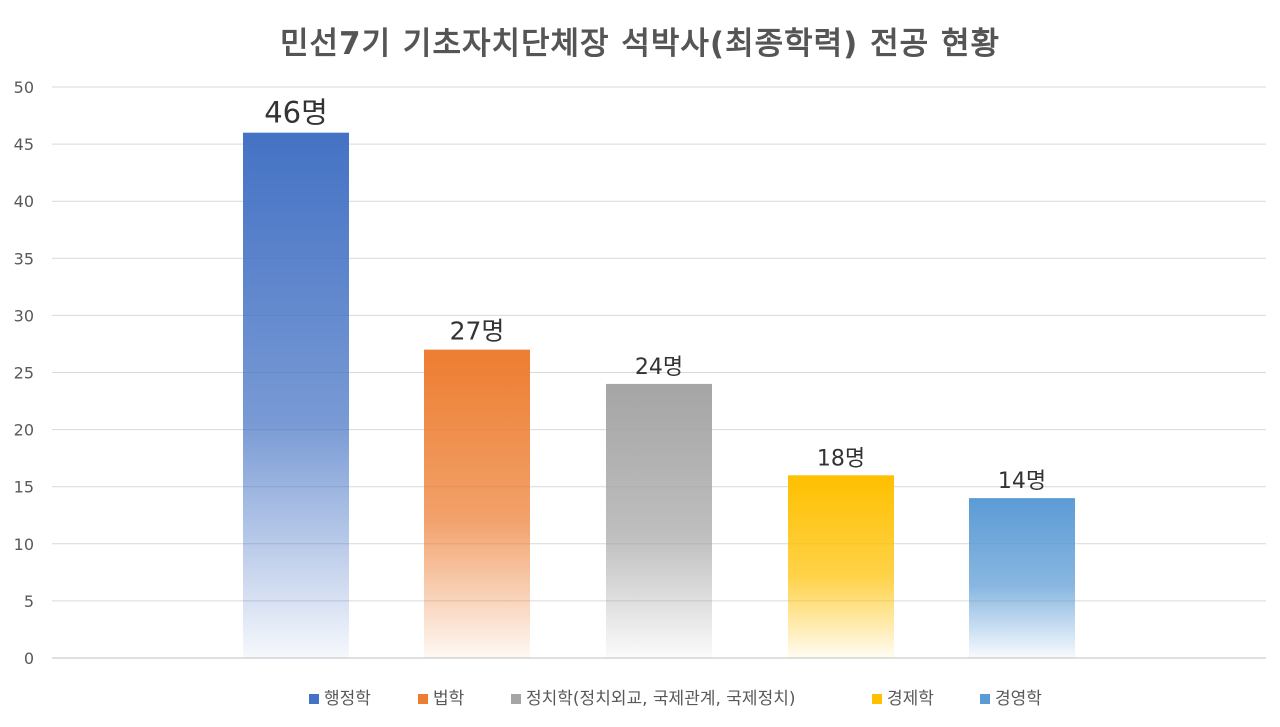 This screenshot has height=727, width=1280. I want to click on chart-title: 민선7기 기초자치단체장 석박사(최종학력) 전공 현황, so click(640, 44).